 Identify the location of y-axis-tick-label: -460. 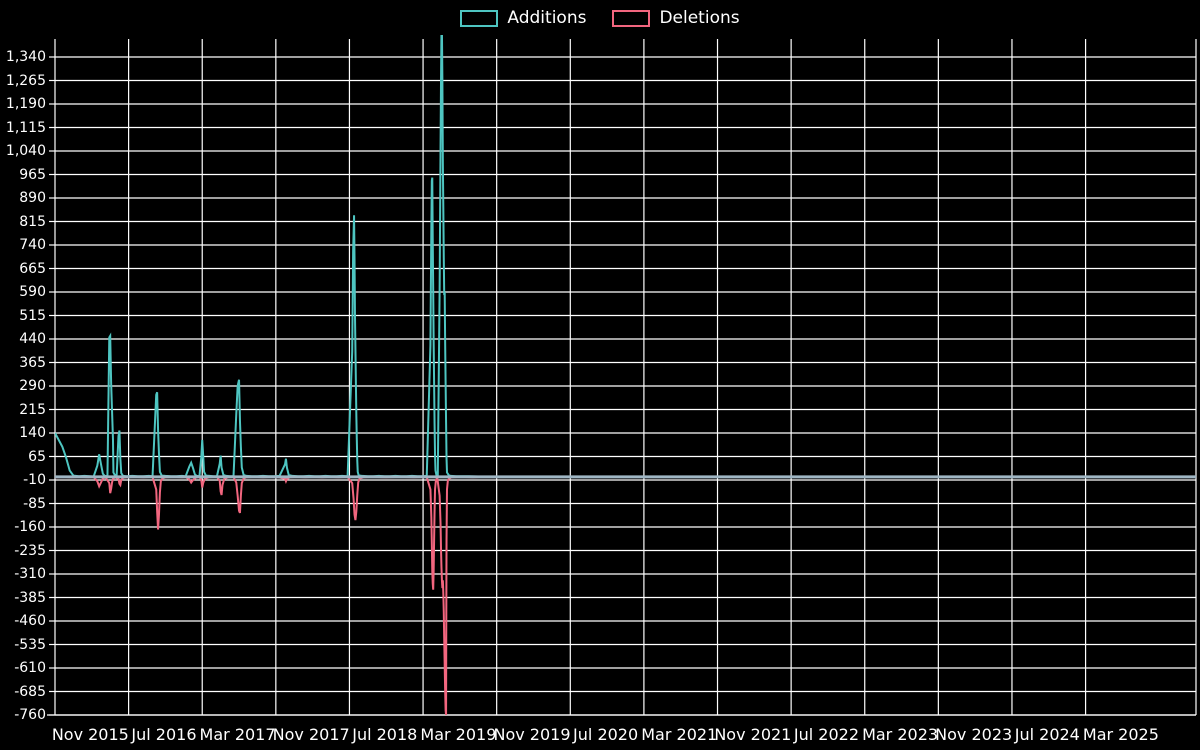
(30, 621).